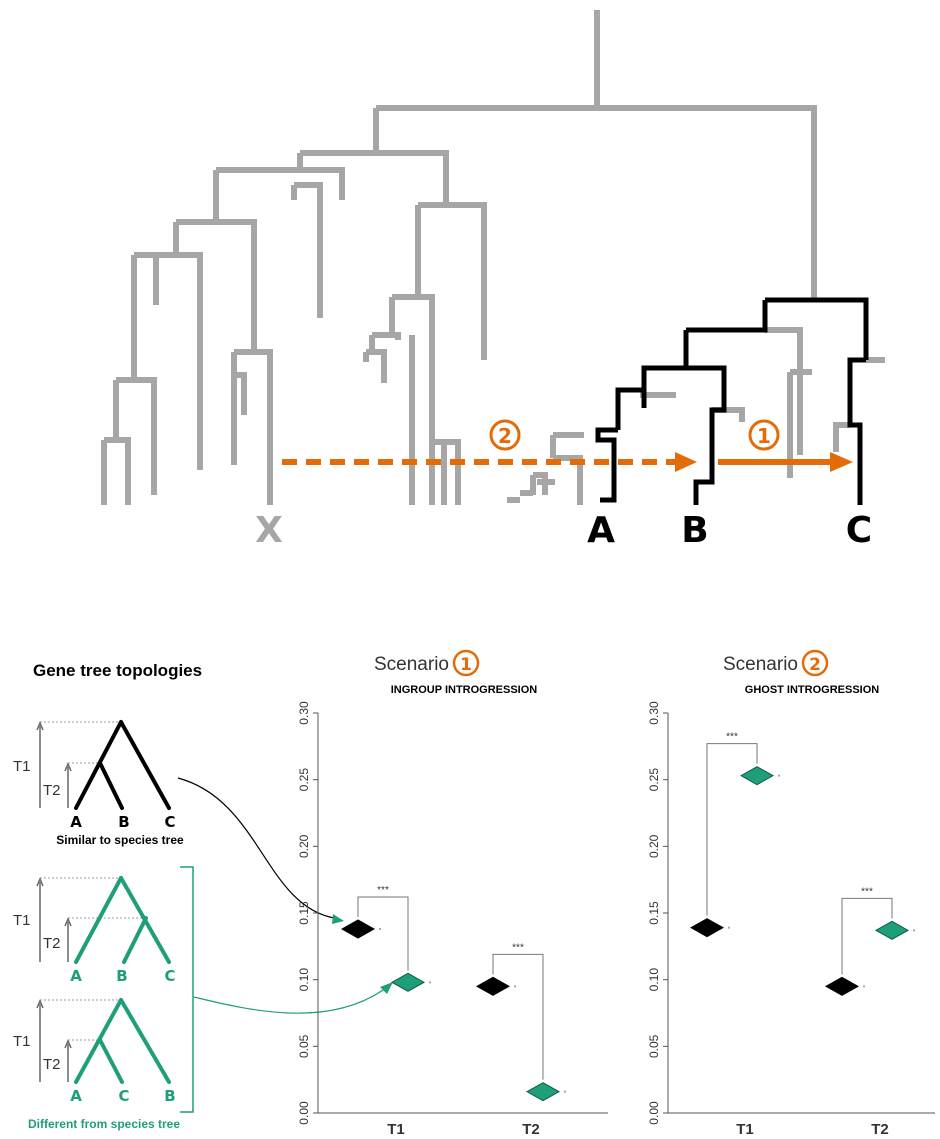  Describe the element at coordinates (94, 1051) in the screenshot. I see `gene-tree-different-2: T1 T2 A C B` at that location.